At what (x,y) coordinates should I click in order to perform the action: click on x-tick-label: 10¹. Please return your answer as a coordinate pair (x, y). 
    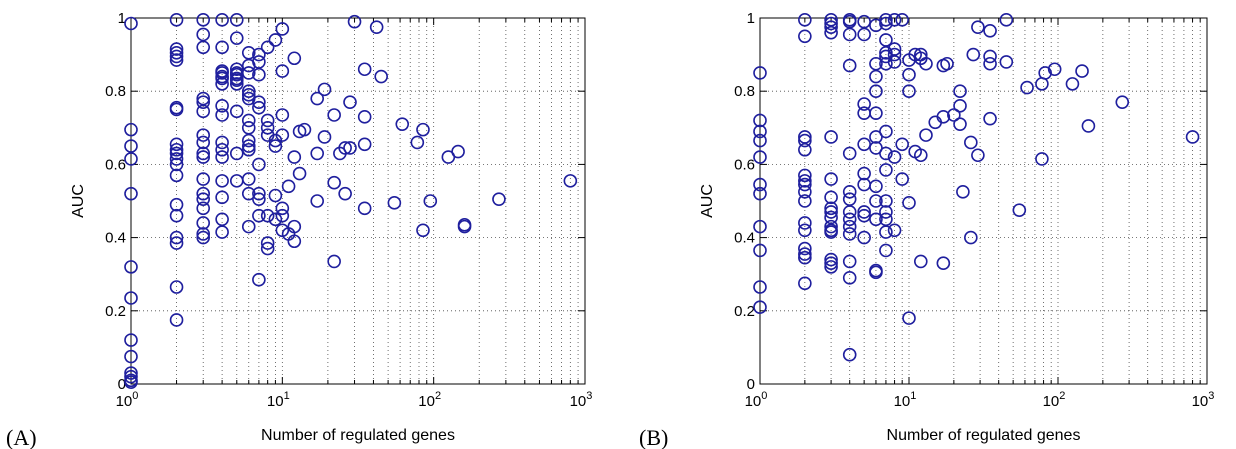
    Looking at the image, I should click on (278, 400).